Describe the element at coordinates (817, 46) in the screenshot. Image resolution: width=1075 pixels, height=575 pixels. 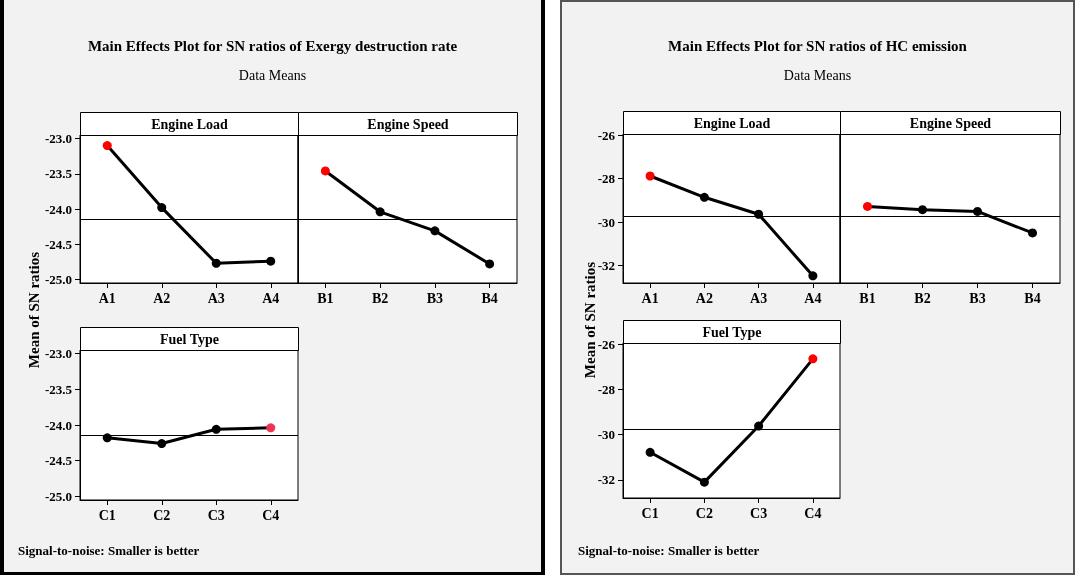
I see `text: Main Effects Plot for SN ratios of HC emission` at that location.